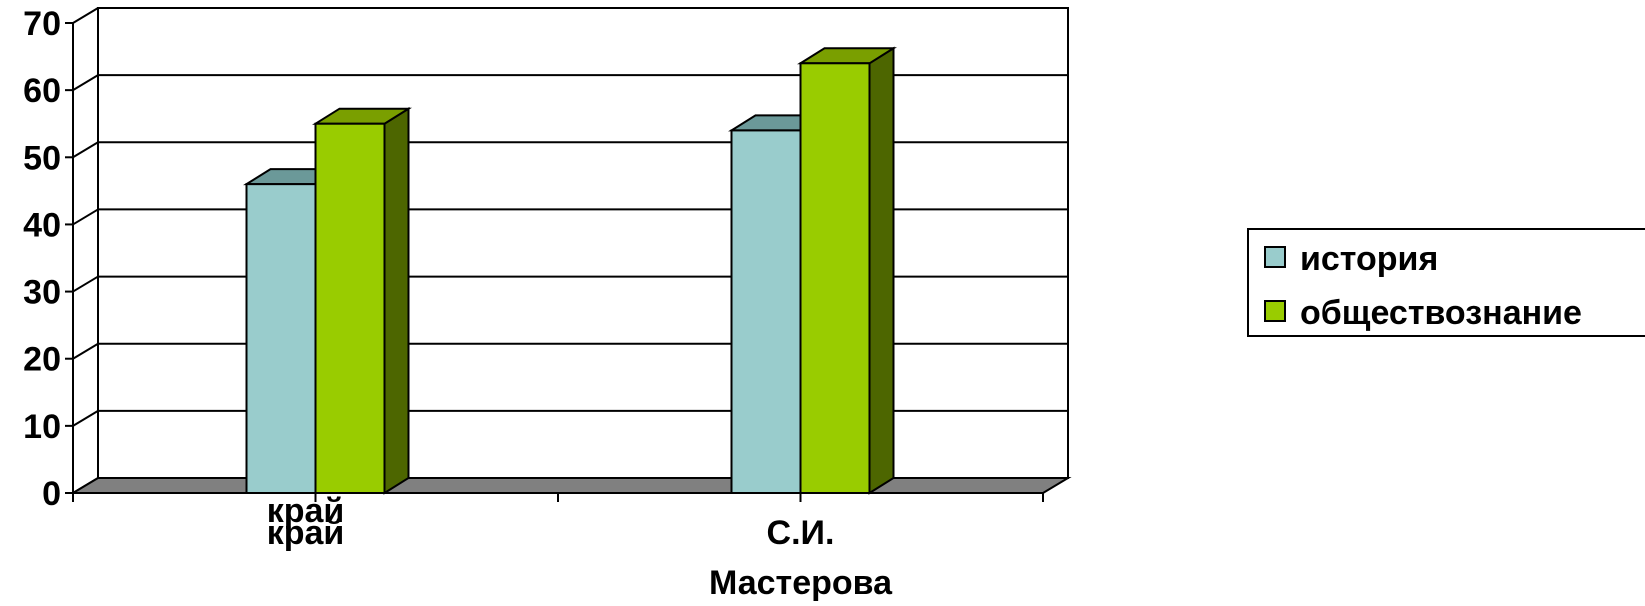  What do you see at coordinates (1275, 257) in the screenshot?
I see `legend-swatch-история` at bounding box center [1275, 257].